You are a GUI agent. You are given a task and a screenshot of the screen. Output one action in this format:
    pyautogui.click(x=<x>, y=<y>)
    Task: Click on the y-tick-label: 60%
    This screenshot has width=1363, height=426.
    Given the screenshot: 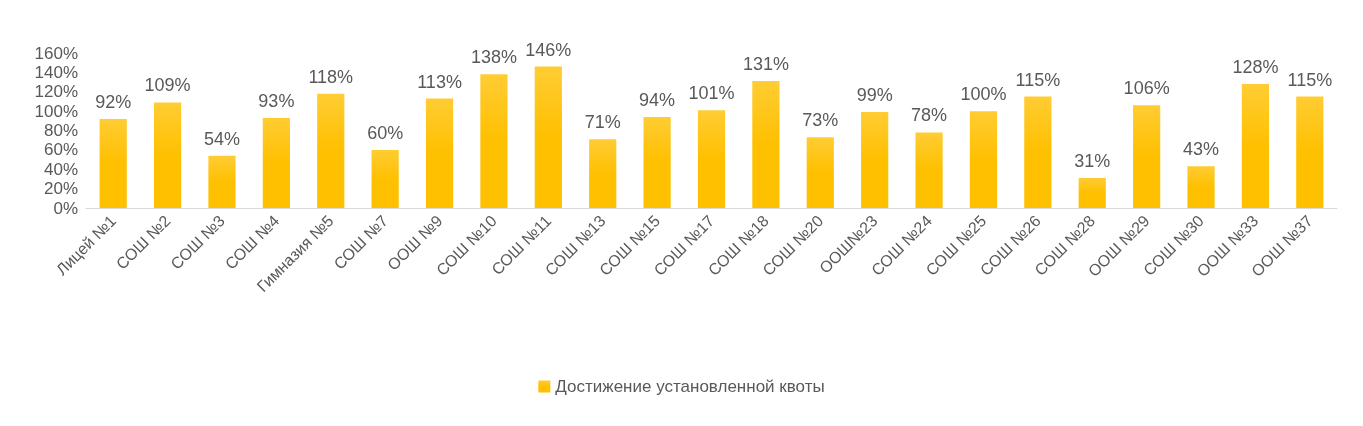 What is the action you would take?
    pyautogui.click(x=60, y=150)
    